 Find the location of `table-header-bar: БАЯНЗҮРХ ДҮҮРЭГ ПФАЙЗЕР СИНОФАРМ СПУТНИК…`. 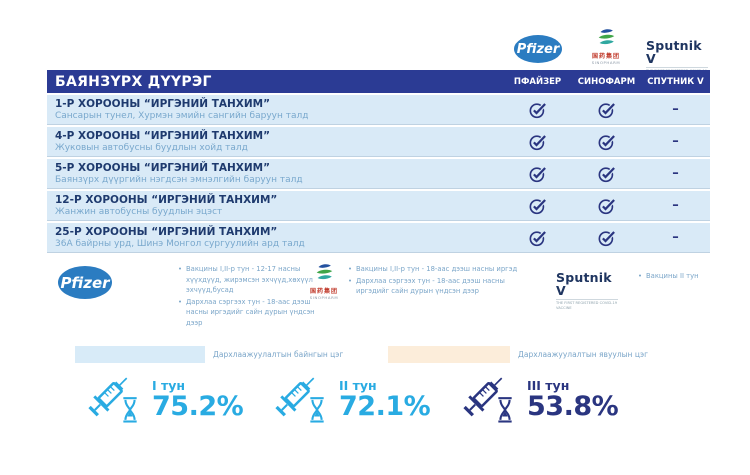

table-header-bar: БАЯНЗҮРХ ДҮҮРЭГ ПФАЙЗЕР СИНОФАРМ СПУТНИК… is located at coordinates (378, 81).